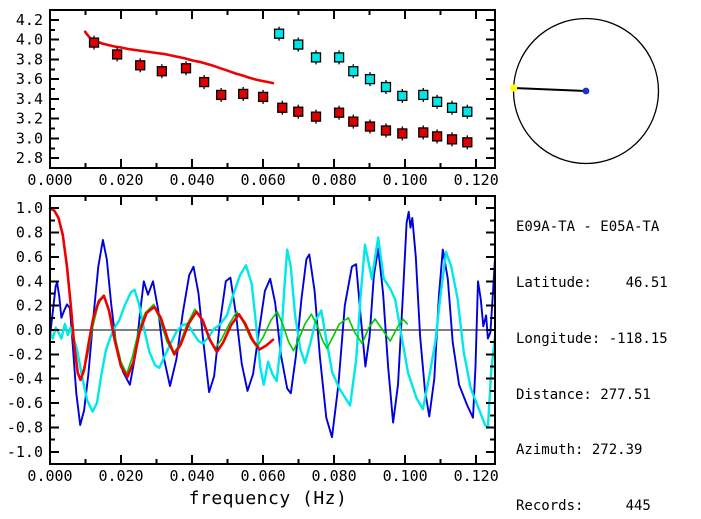  I want to click on tick-label: 1.0, so click(29, 208).